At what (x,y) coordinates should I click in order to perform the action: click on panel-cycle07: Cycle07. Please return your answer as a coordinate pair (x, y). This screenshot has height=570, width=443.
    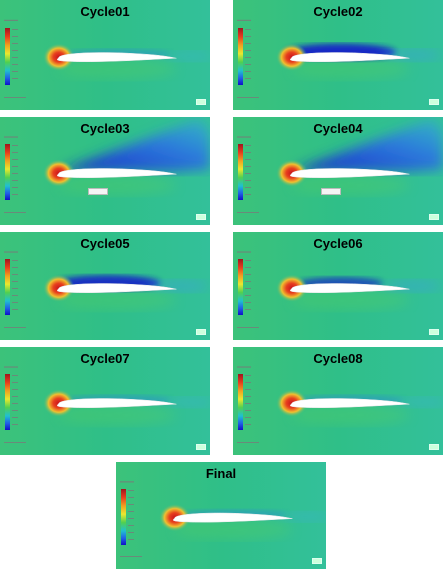
    Looking at the image, I should click on (105, 401).